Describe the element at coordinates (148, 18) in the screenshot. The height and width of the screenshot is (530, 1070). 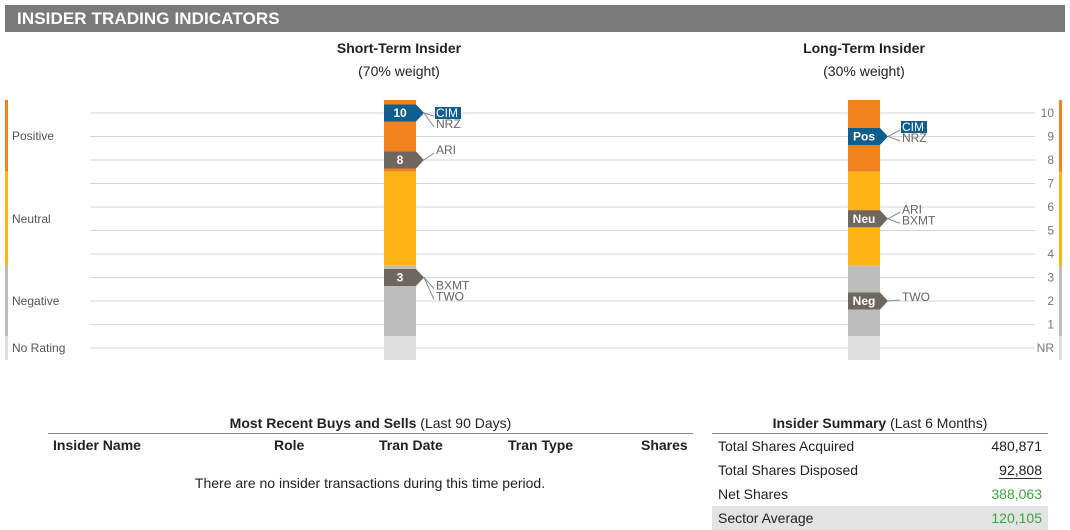
I see `section-title: INSIDER TRADING INDICATORS` at that location.